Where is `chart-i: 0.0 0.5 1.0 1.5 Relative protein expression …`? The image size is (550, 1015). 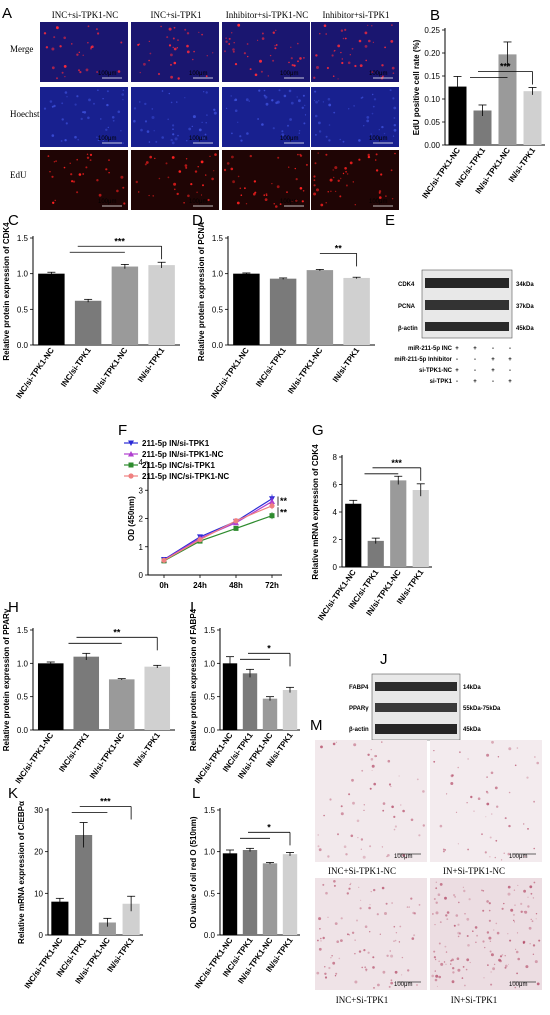 chart-i: 0.0 0.5 1.0 1.5 Relative protein expression … is located at coordinates (244, 696).